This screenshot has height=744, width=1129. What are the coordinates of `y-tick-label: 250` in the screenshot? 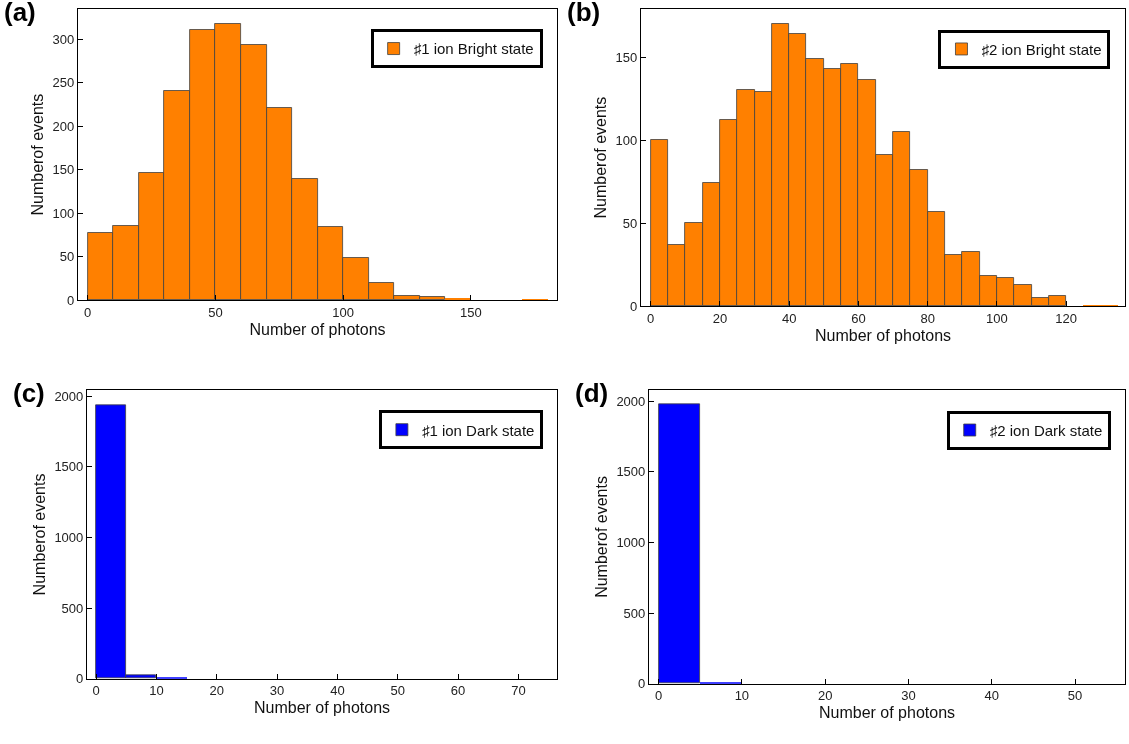 It's located at (63, 83).